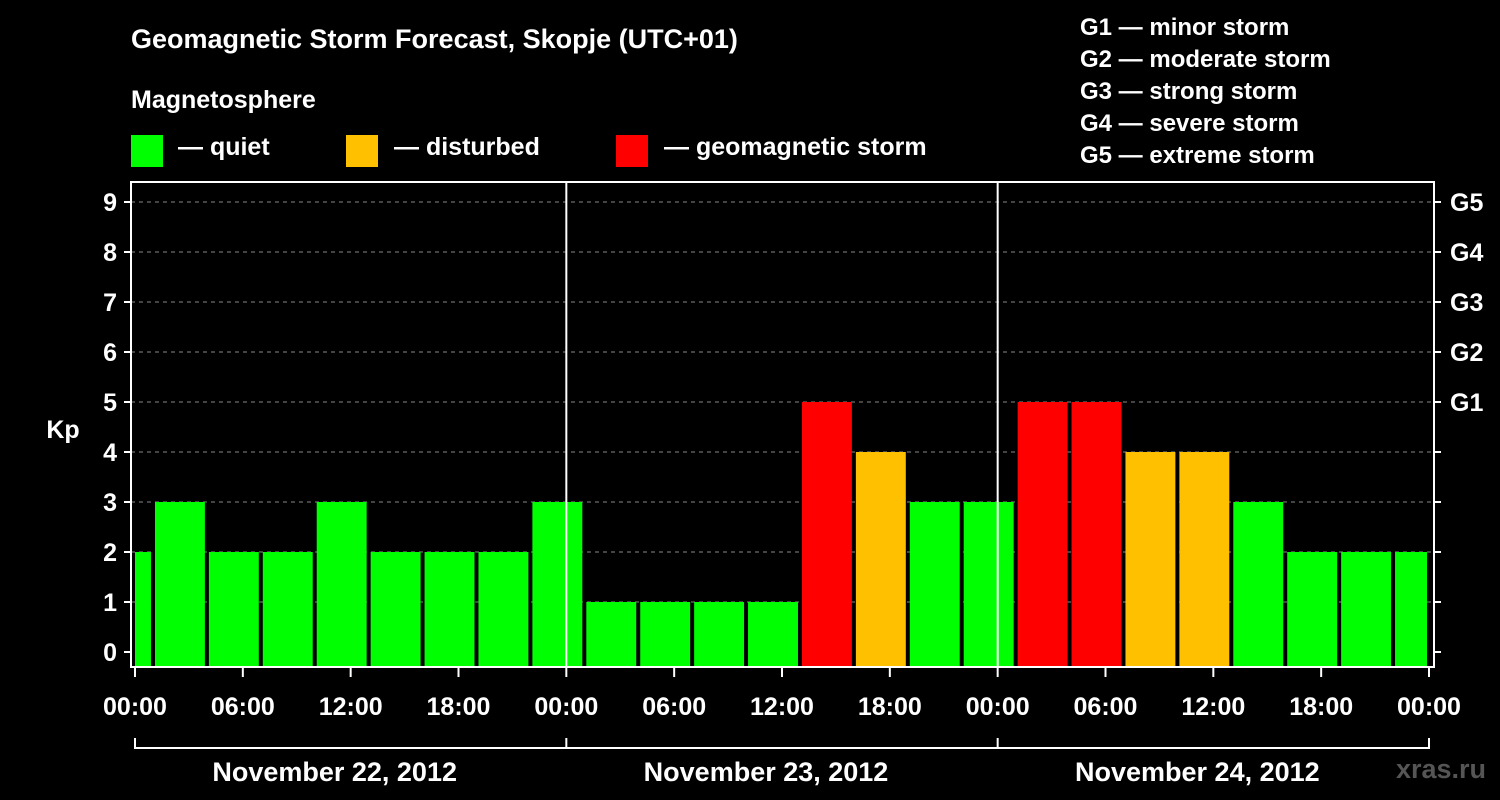 Image resolution: width=1500 pixels, height=800 pixels. I want to click on legend-swatch-quiet, so click(147, 151).